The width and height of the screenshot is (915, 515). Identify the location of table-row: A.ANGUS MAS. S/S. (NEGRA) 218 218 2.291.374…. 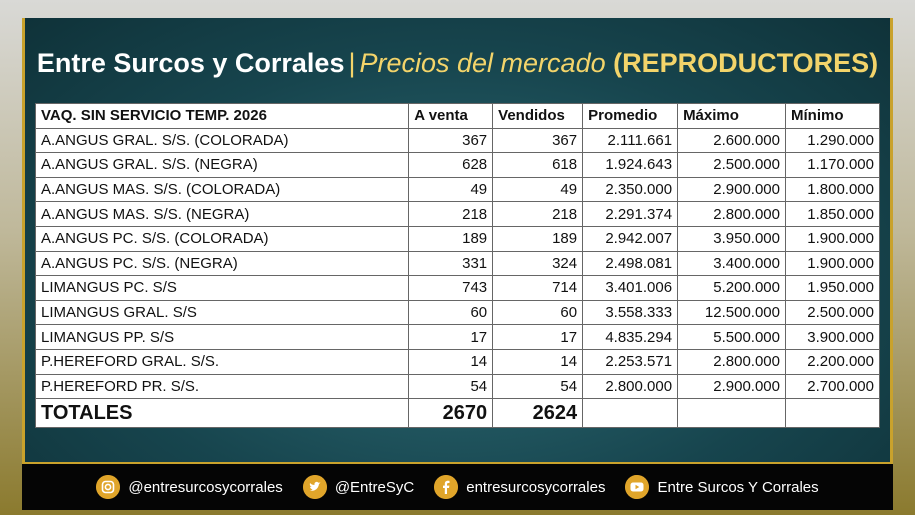
(457, 214).